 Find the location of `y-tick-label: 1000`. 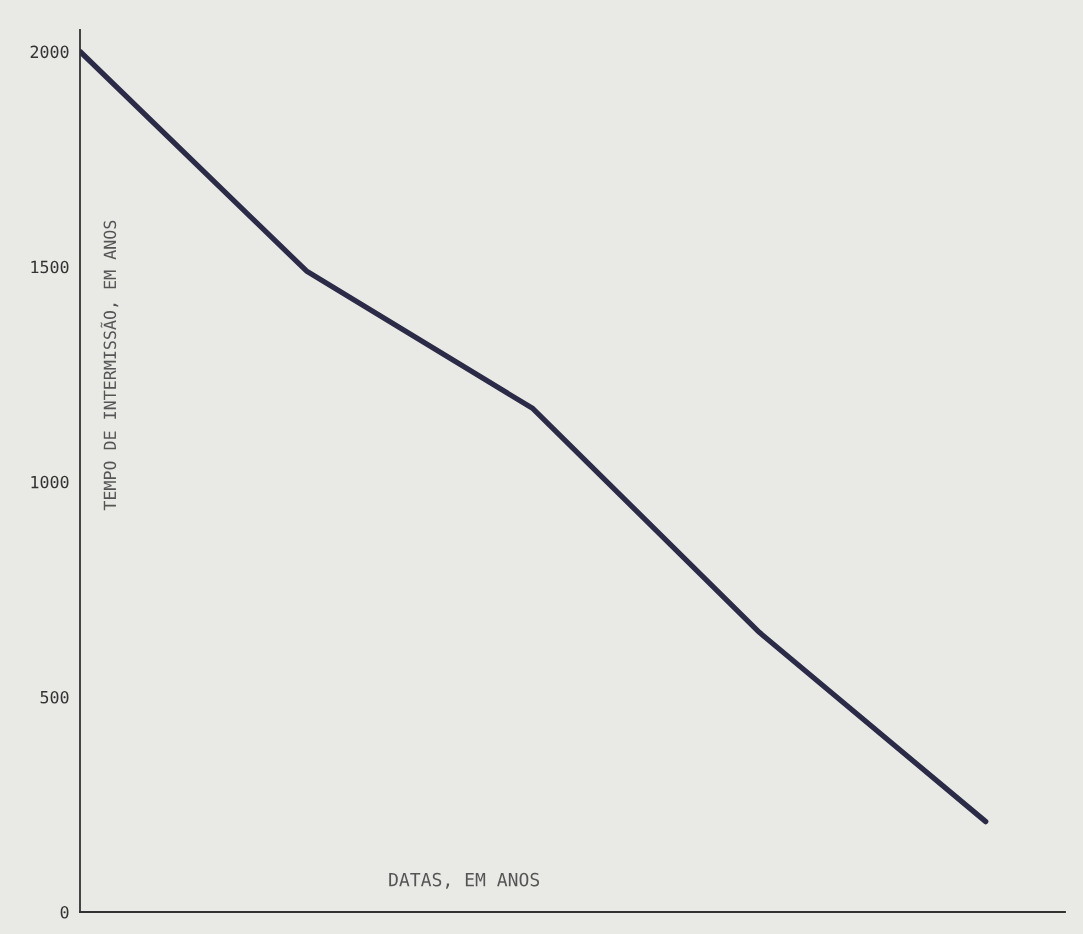

y-tick-label: 1000 is located at coordinates (50, 482).